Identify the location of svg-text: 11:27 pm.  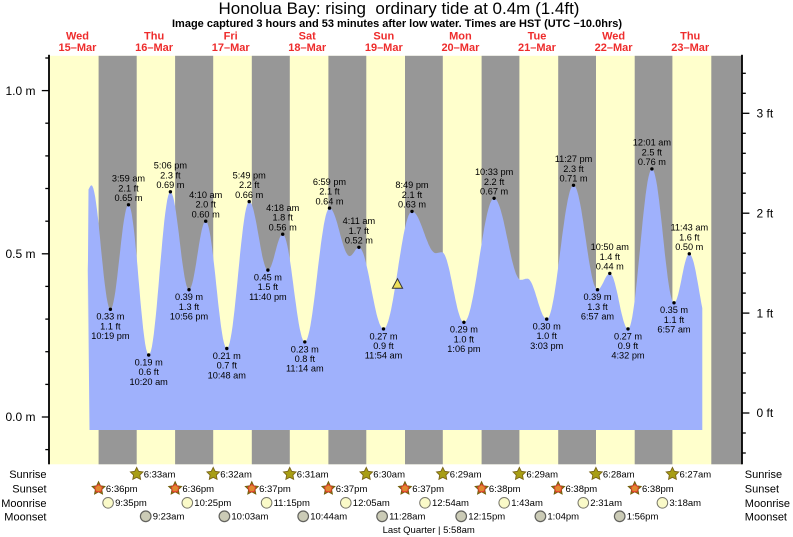
(574, 159).